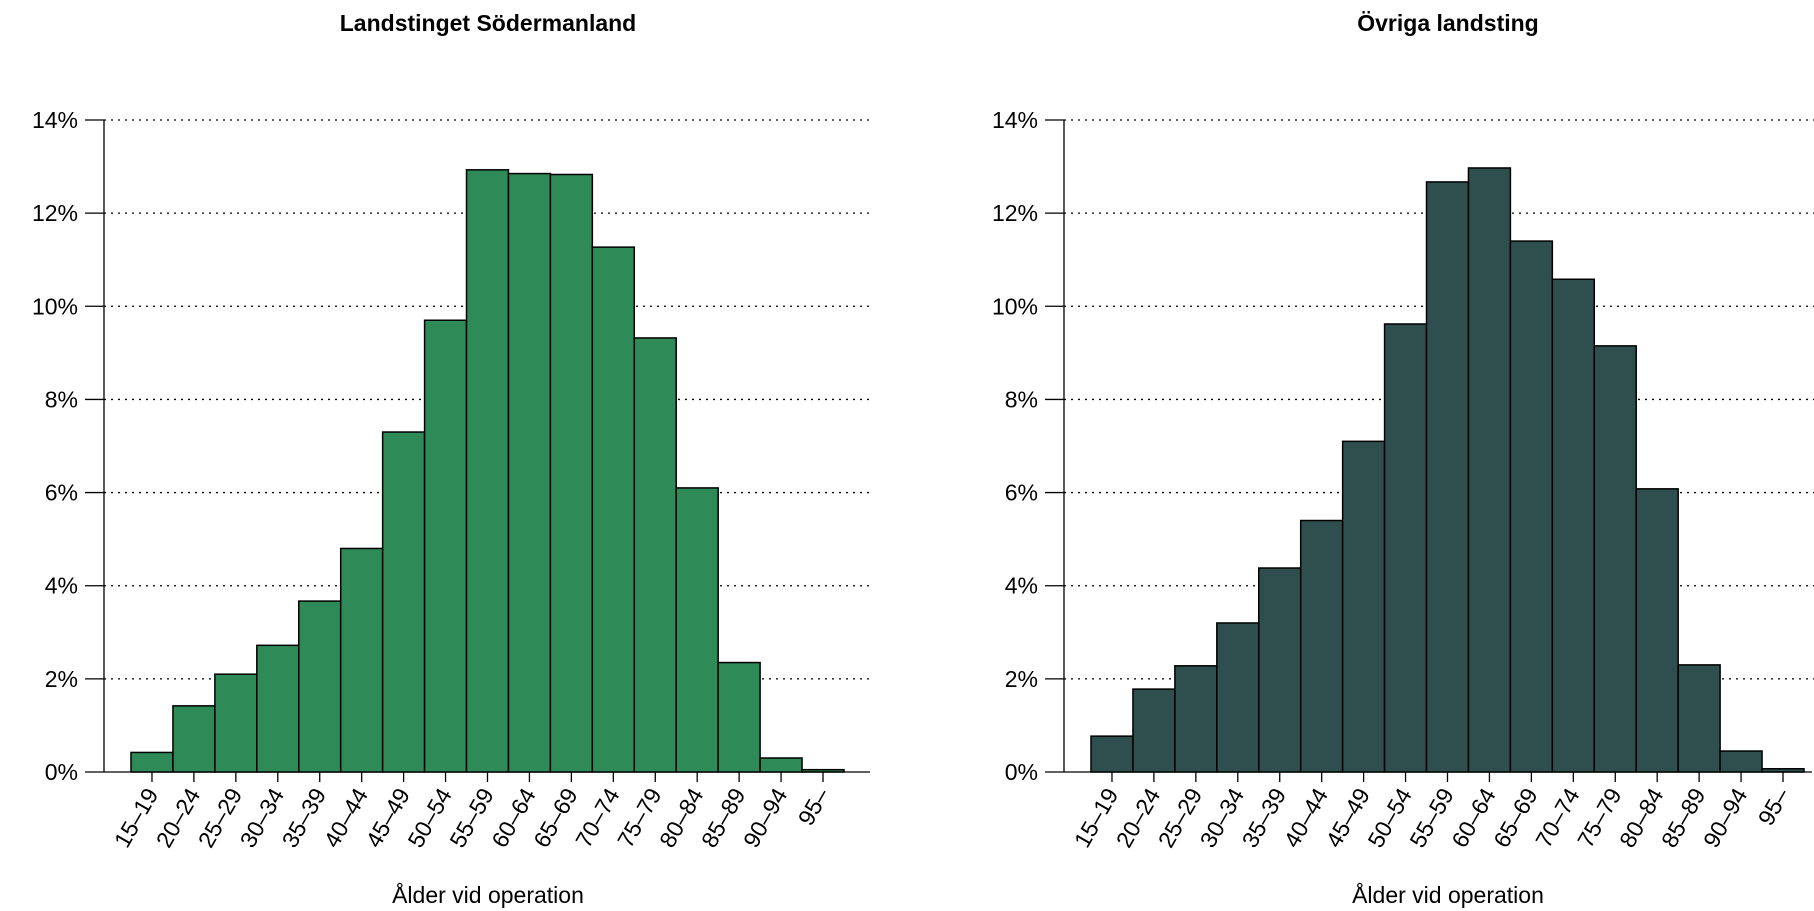  I want to click on chart-title: Landstinget Södermanland, so click(488, 23).